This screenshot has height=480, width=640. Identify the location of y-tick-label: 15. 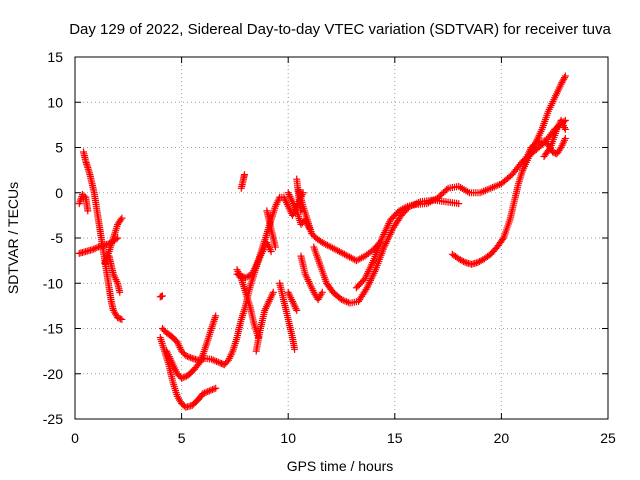
(55, 57).